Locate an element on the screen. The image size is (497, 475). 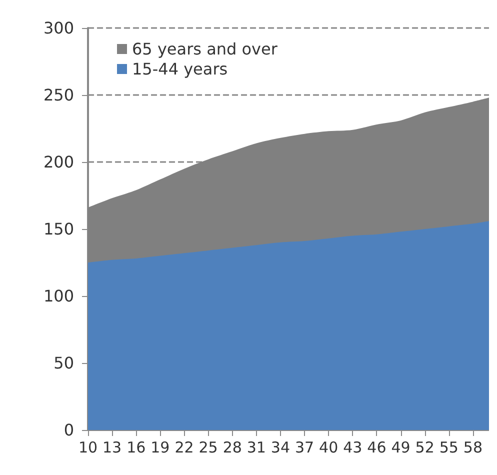
x-tick-label: 43 is located at coordinates (352, 447).